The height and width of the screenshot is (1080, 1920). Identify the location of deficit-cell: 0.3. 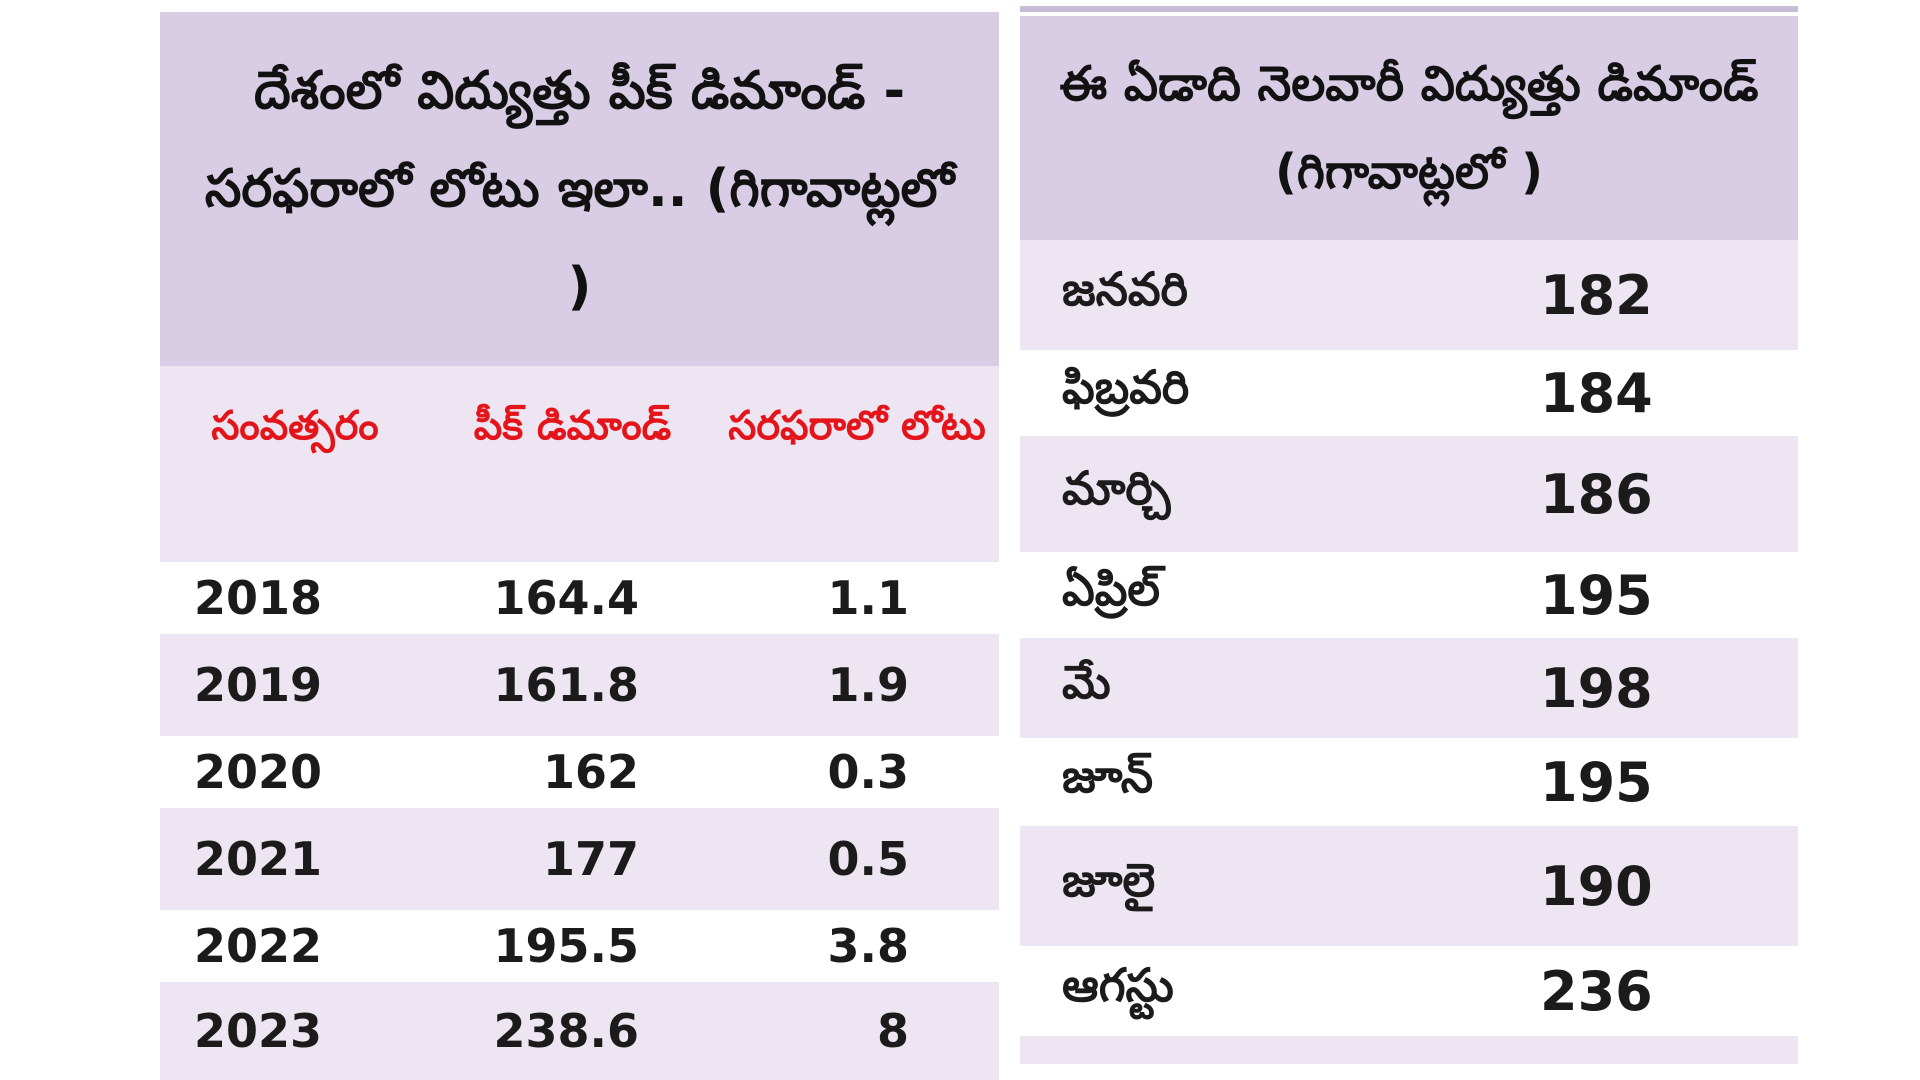
(868, 772).